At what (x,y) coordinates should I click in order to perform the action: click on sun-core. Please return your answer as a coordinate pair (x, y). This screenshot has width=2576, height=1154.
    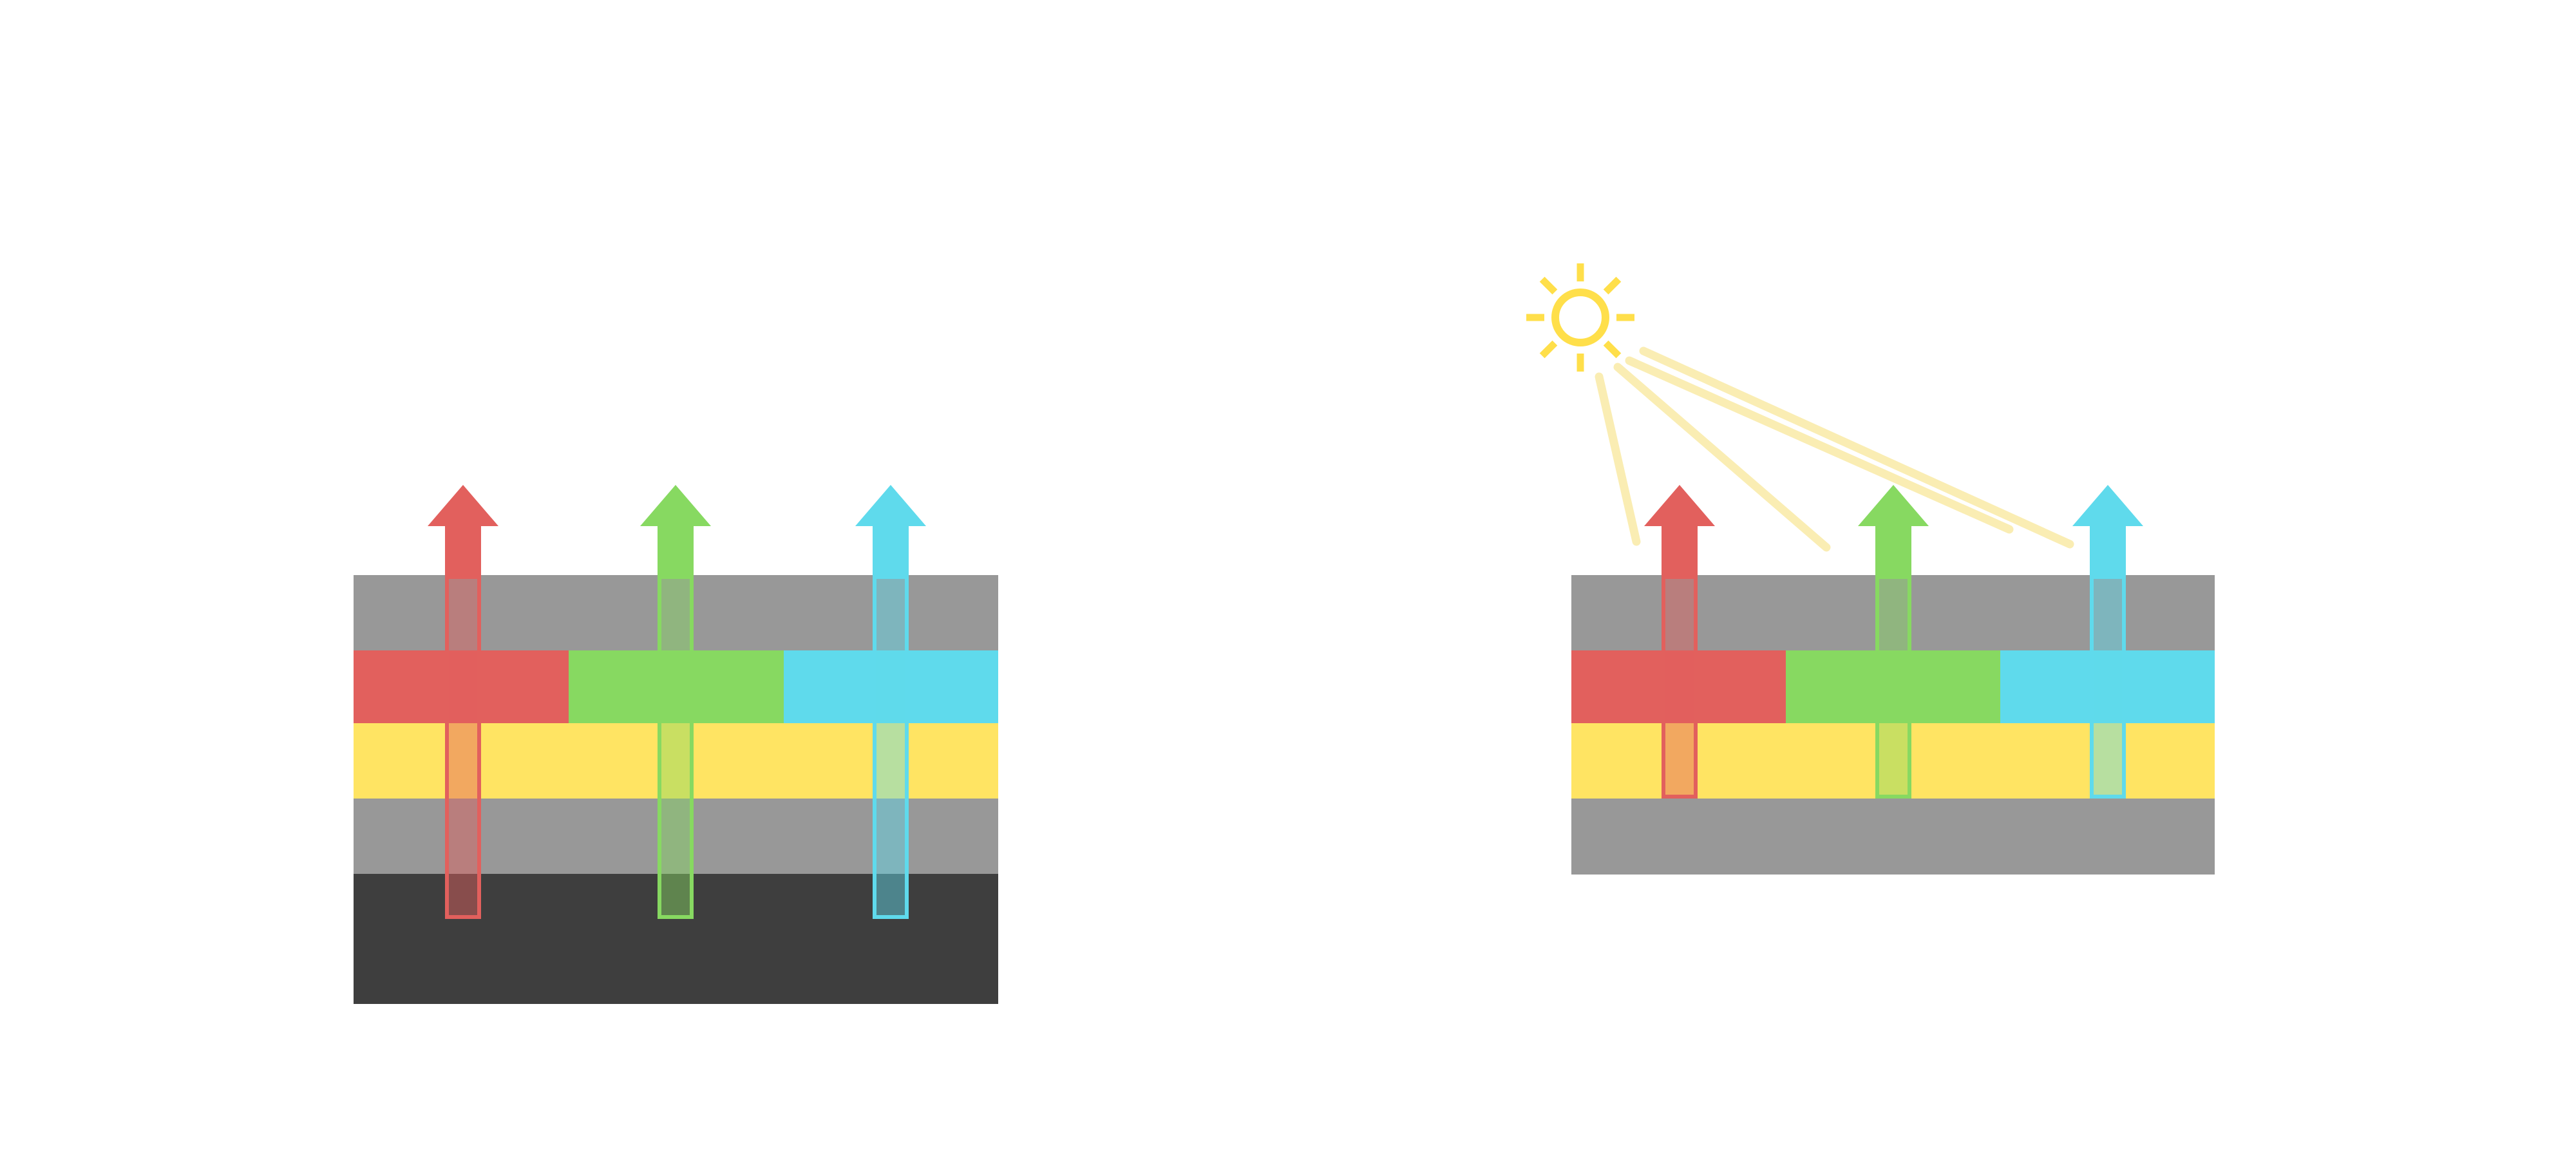
    Looking at the image, I should click on (1580, 317).